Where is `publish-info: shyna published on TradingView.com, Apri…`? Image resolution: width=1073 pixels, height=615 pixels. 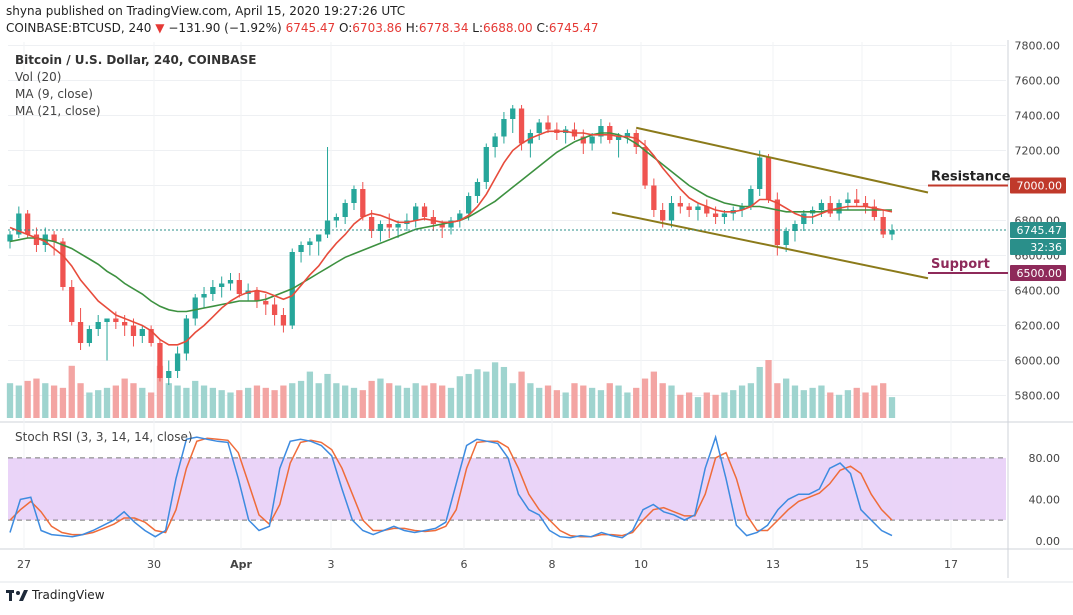
publish-info: shyna published on TradingView.com, Apri… is located at coordinates (206, 11).